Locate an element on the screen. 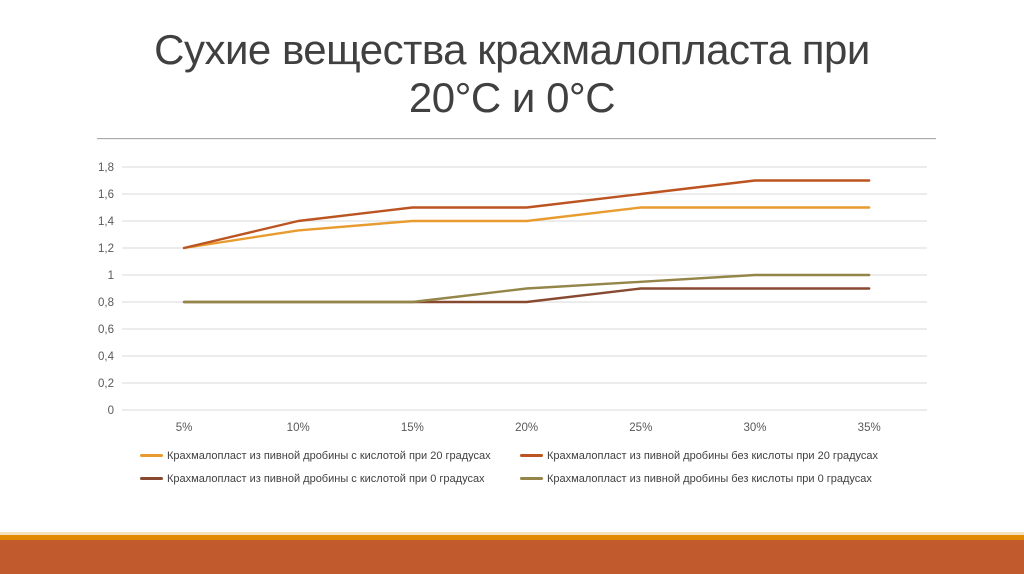 This screenshot has height=574, width=1024. y-tick-label: 0,8 is located at coordinates (106, 303).